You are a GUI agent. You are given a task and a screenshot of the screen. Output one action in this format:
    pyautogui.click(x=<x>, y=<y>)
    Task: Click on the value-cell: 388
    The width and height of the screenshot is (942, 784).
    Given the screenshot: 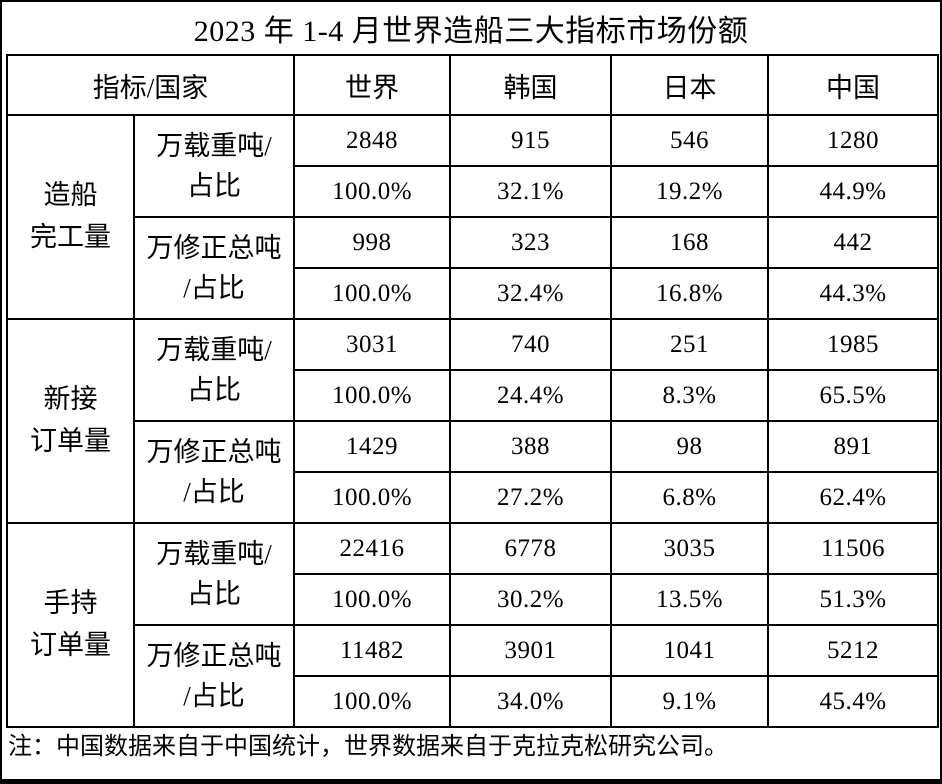 What is the action you would take?
    pyautogui.click(x=531, y=446)
    